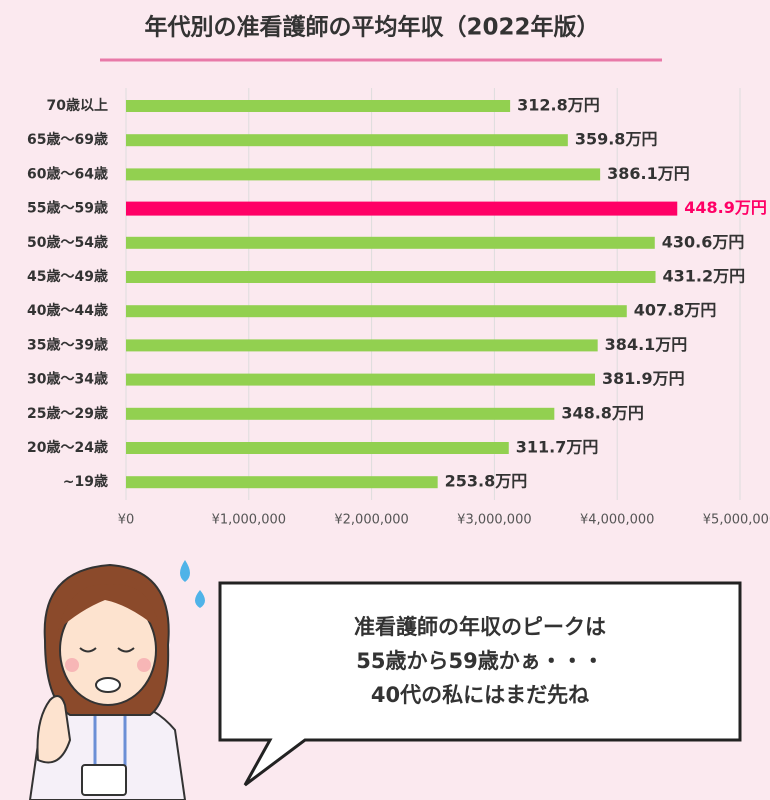 The image size is (770, 800). What do you see at coordinates (67, 413) in the screenshot?
I see `y-tick-label: 25歳～29歳` at bounding box center [67, 413].